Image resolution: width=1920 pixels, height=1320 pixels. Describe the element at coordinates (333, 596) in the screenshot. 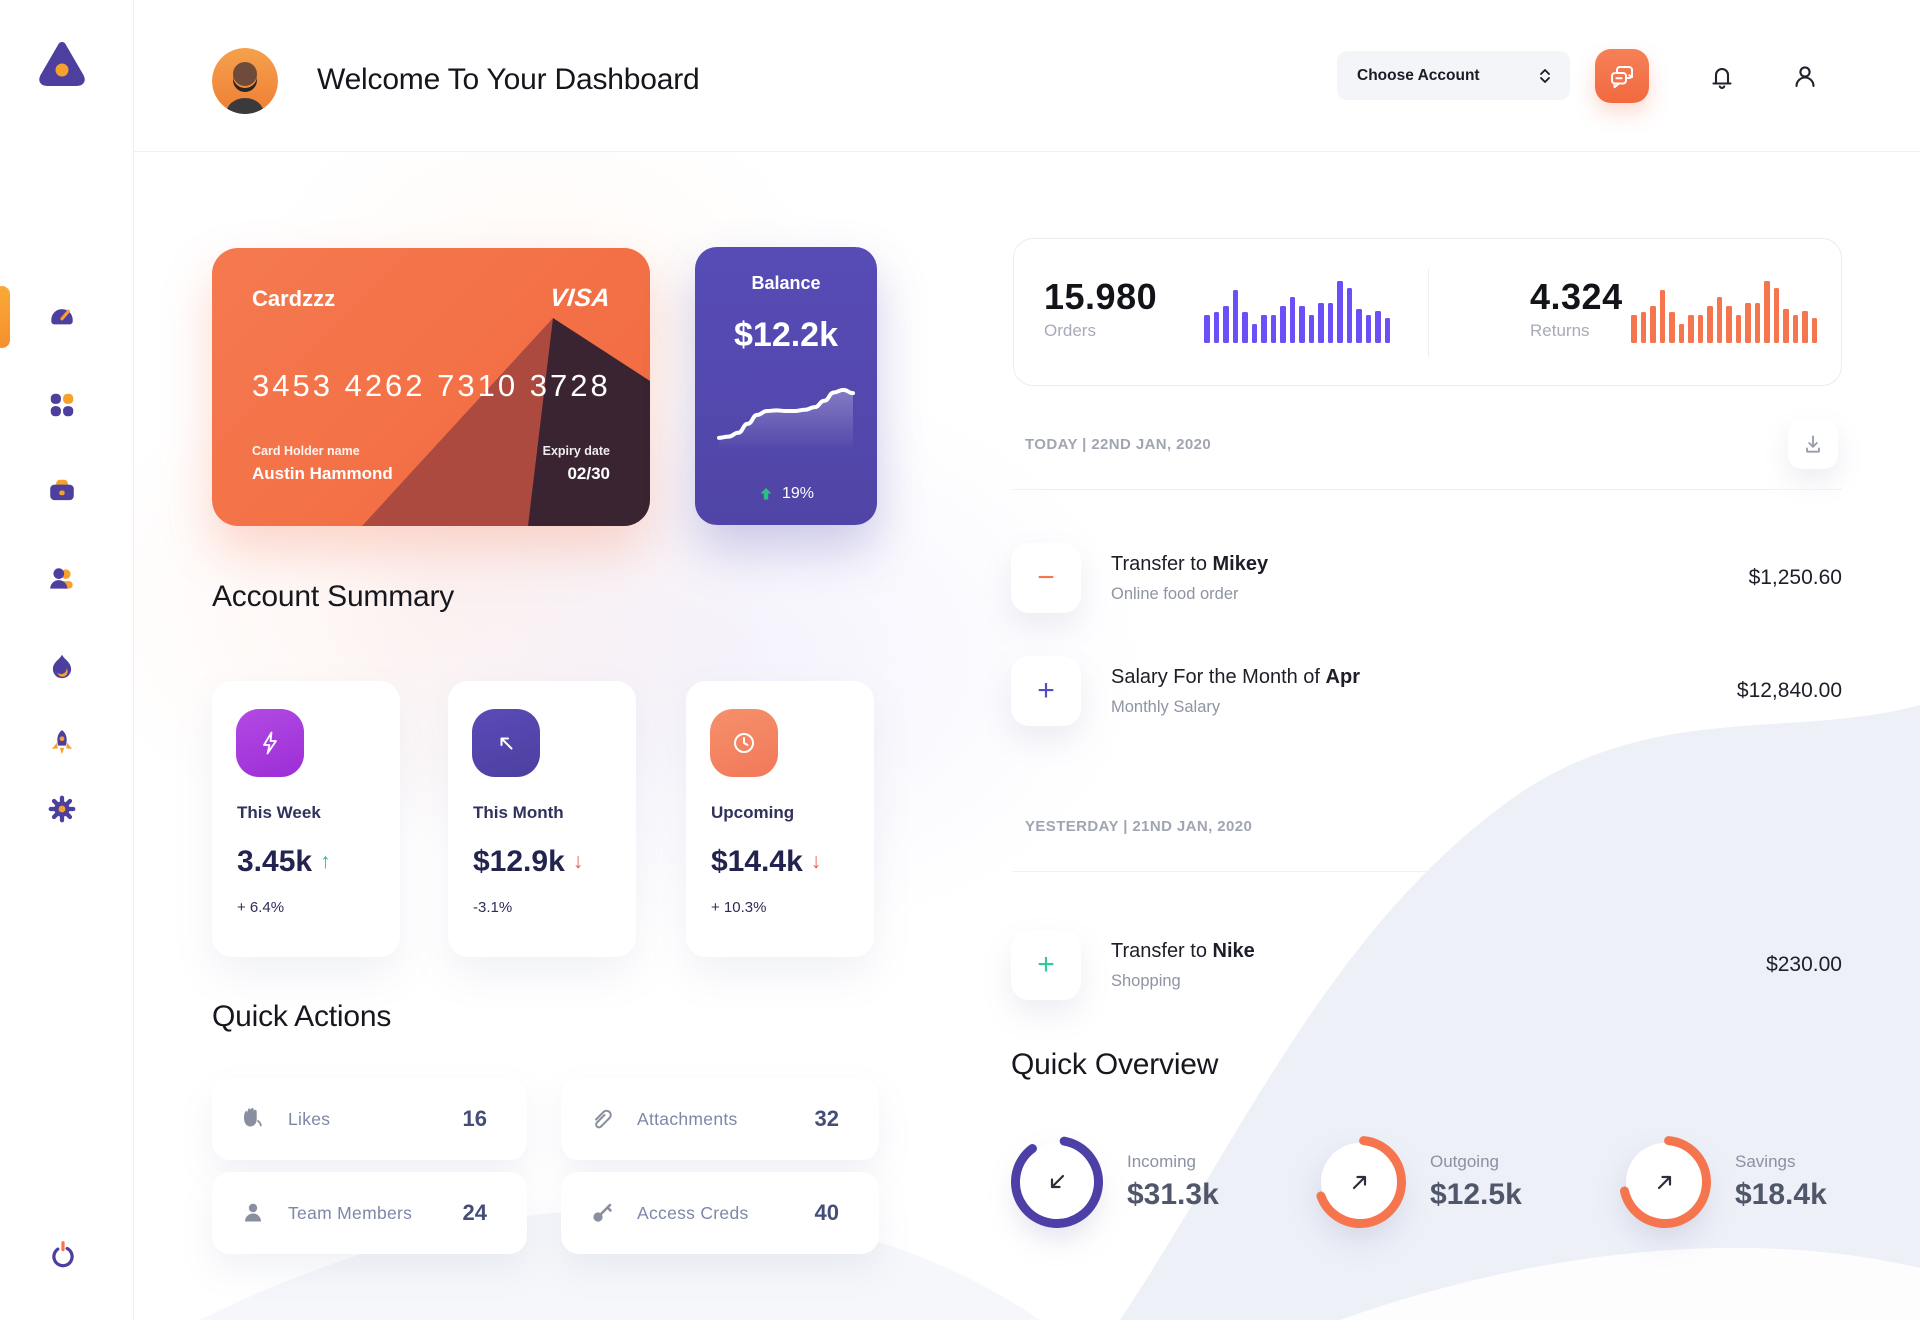

I see `account-summary-title: Account Summary` at that location.